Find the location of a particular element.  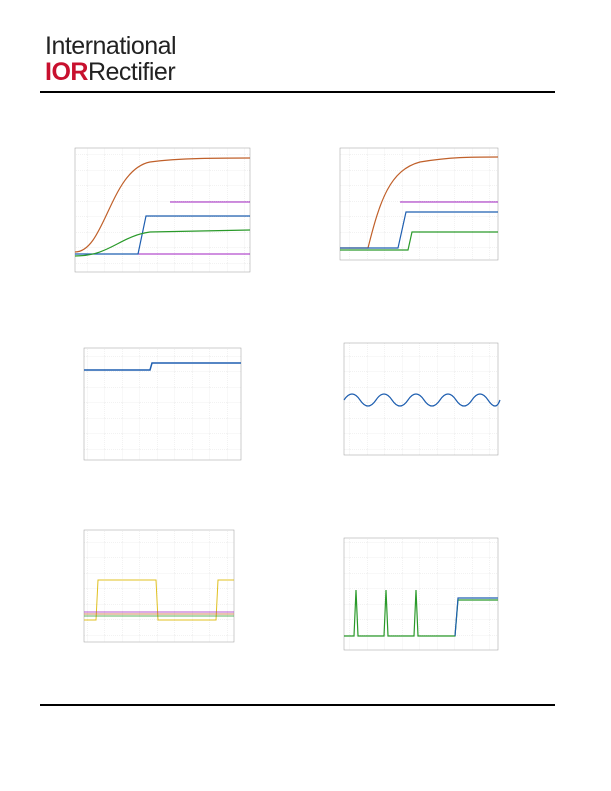

logo-text: Rectifier is located at coordinates (131, 72).